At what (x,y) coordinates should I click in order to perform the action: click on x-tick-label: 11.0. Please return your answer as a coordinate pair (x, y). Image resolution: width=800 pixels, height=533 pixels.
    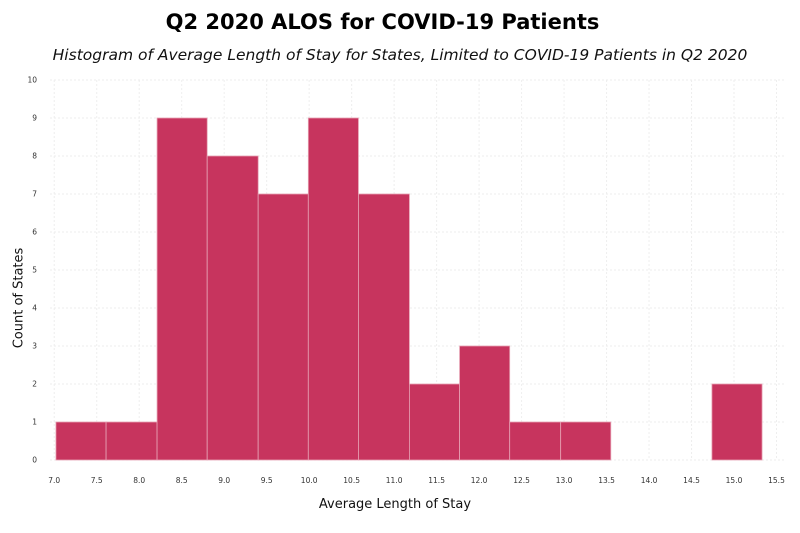
    Looking at the image, I should click on (394, 480).